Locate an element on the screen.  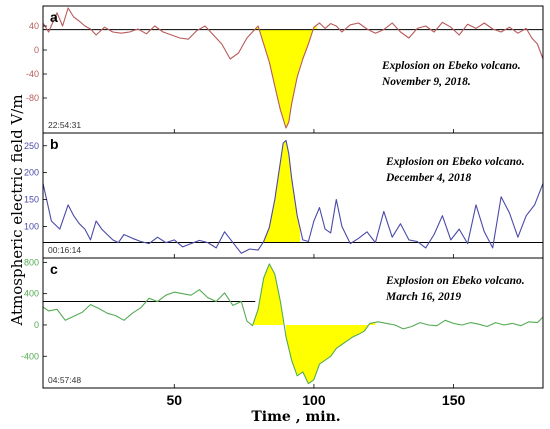
y-tick-b-3: 100 is located at coordinates (31, 226).